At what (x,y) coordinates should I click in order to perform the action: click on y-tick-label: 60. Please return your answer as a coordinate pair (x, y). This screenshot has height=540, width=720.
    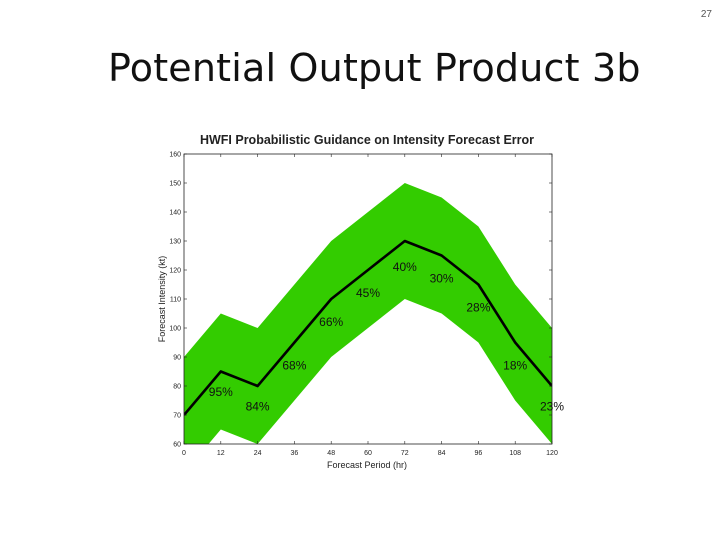
    Looking at the image, I should click on (177, 445).